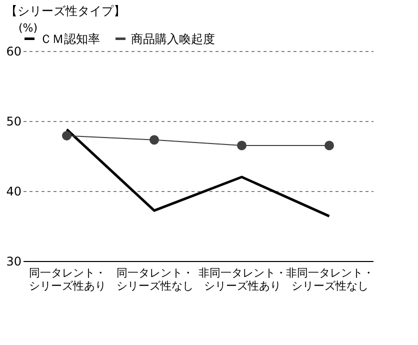 The image size is (418, 345). Describe the element at coordinates (14, 261) in the screenshot. I see `y-tick-label: 30` at that location.